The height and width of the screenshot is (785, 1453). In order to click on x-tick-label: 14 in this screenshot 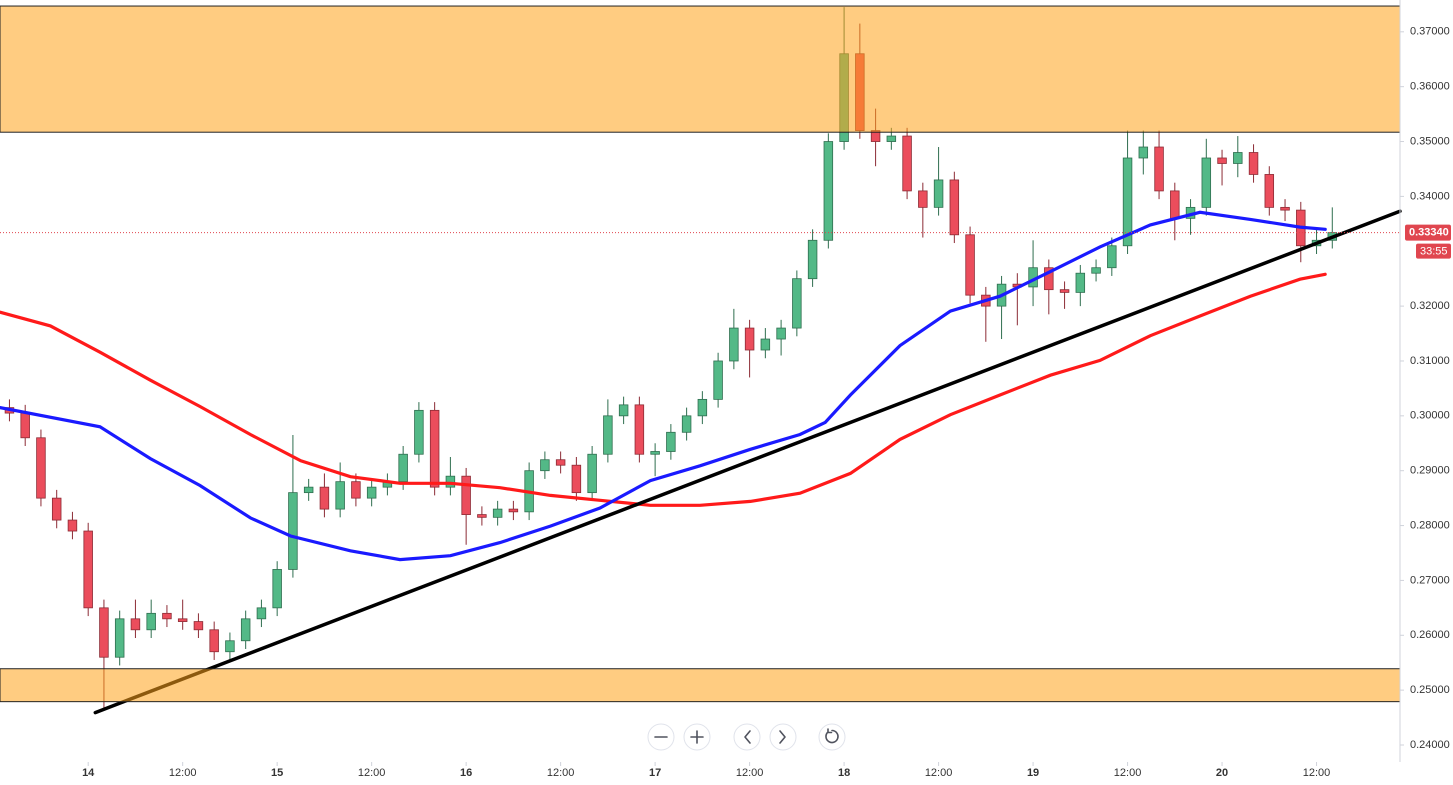, I will do `click(88, 773)`.